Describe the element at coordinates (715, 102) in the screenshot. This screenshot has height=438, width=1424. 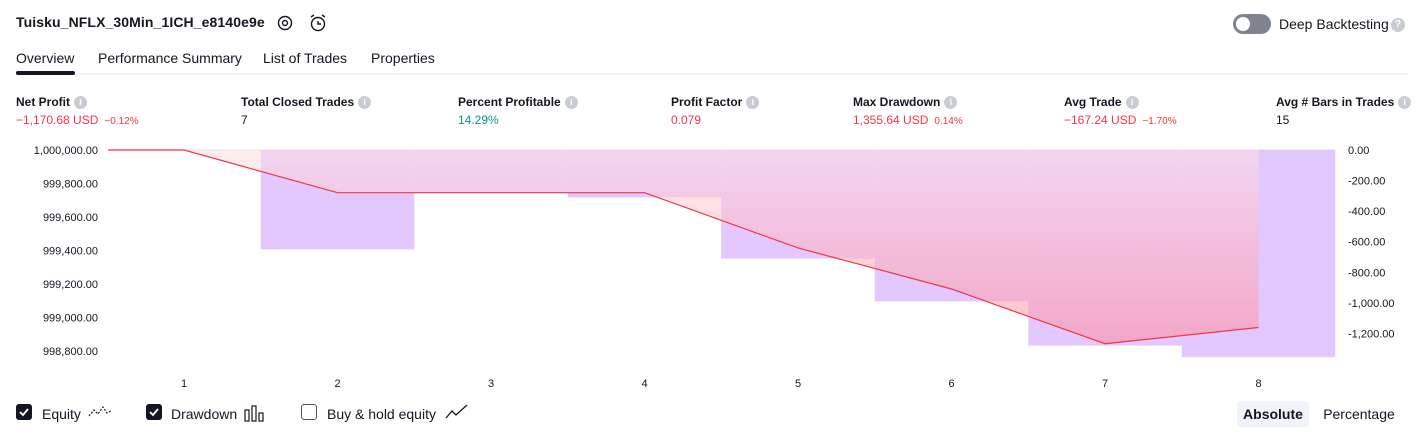
I see `metric-profit-factor-label: Profit Factor i` at that location.